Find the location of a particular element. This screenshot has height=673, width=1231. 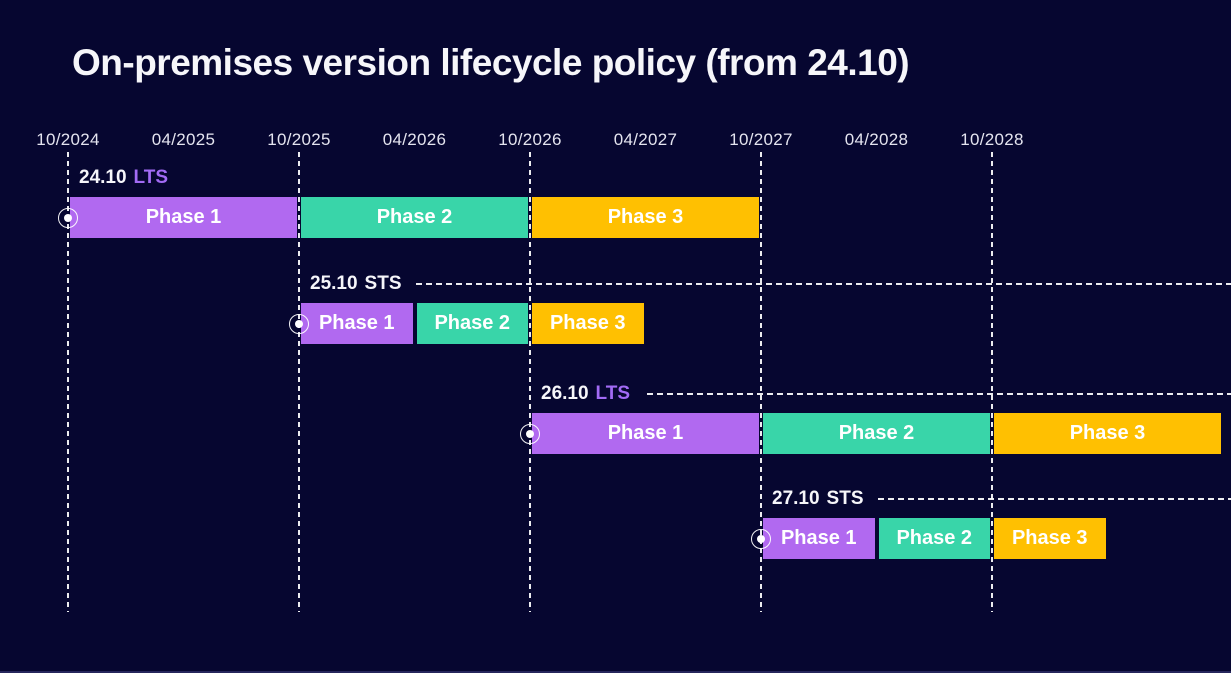

axis-tick-label: 04/2026 is located at coordinates (414, 139).